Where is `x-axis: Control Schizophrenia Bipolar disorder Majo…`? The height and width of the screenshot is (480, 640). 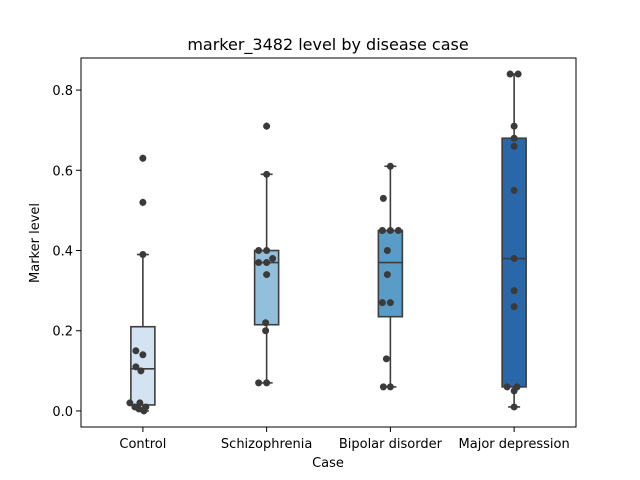
x-axis: Control Schizophrenia Bipolar disorder Majo… is located at coordinates (344, 439).